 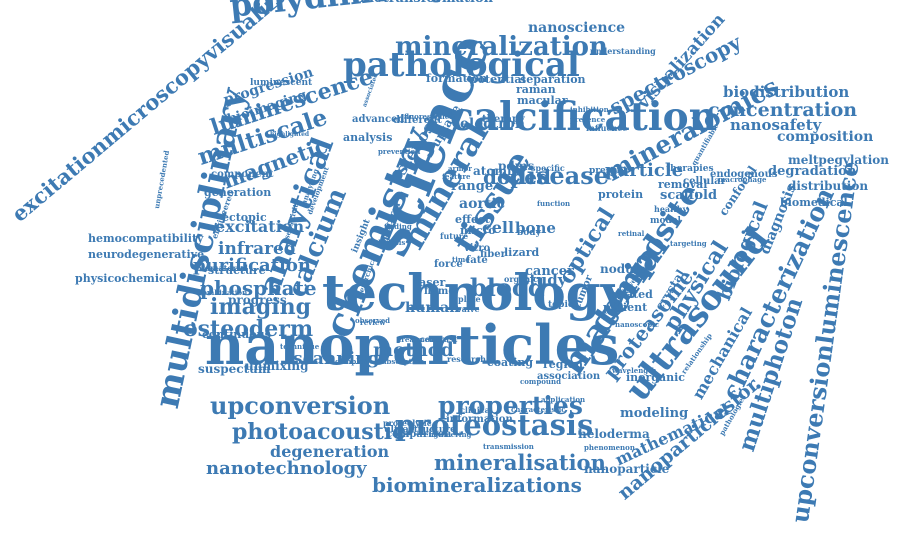 I want to click on word-association: association, so click(x=569, y=376).